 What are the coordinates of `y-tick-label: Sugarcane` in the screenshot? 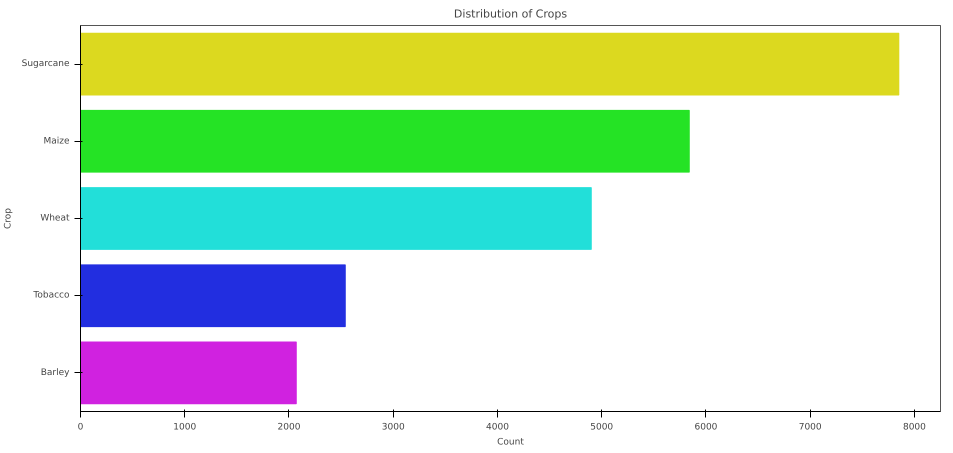 It's located at (46, 64).